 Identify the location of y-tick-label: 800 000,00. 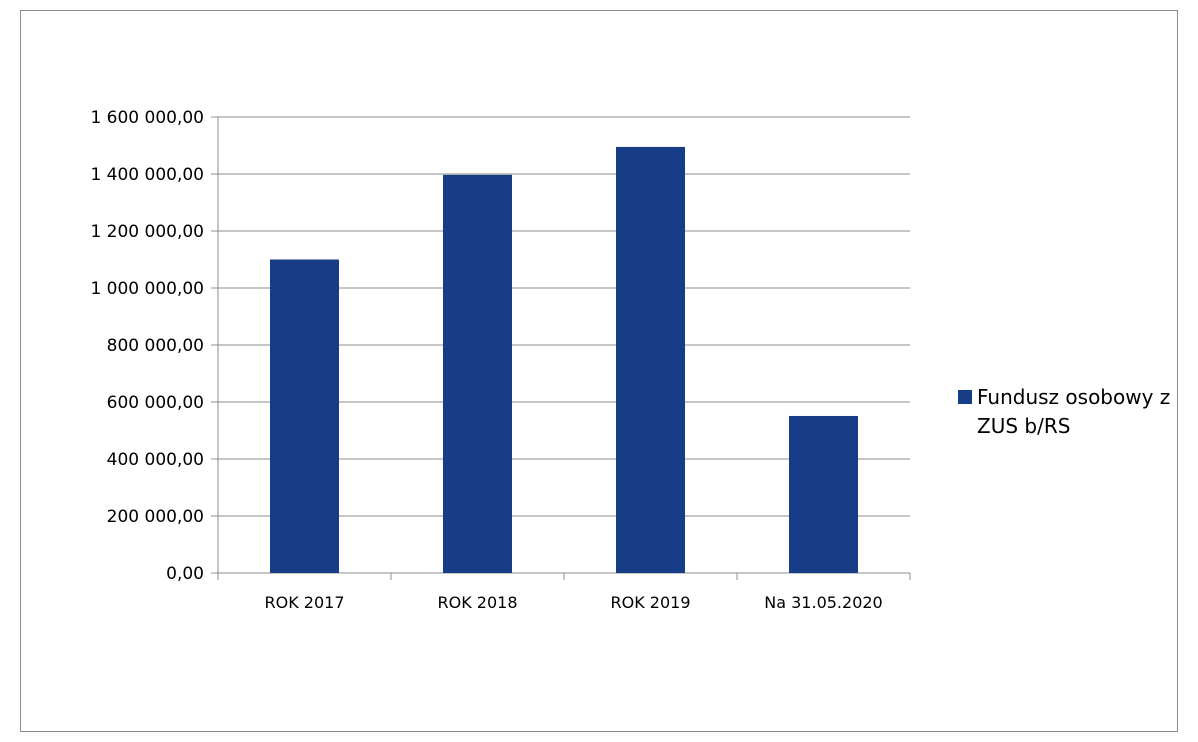
(155, 346).